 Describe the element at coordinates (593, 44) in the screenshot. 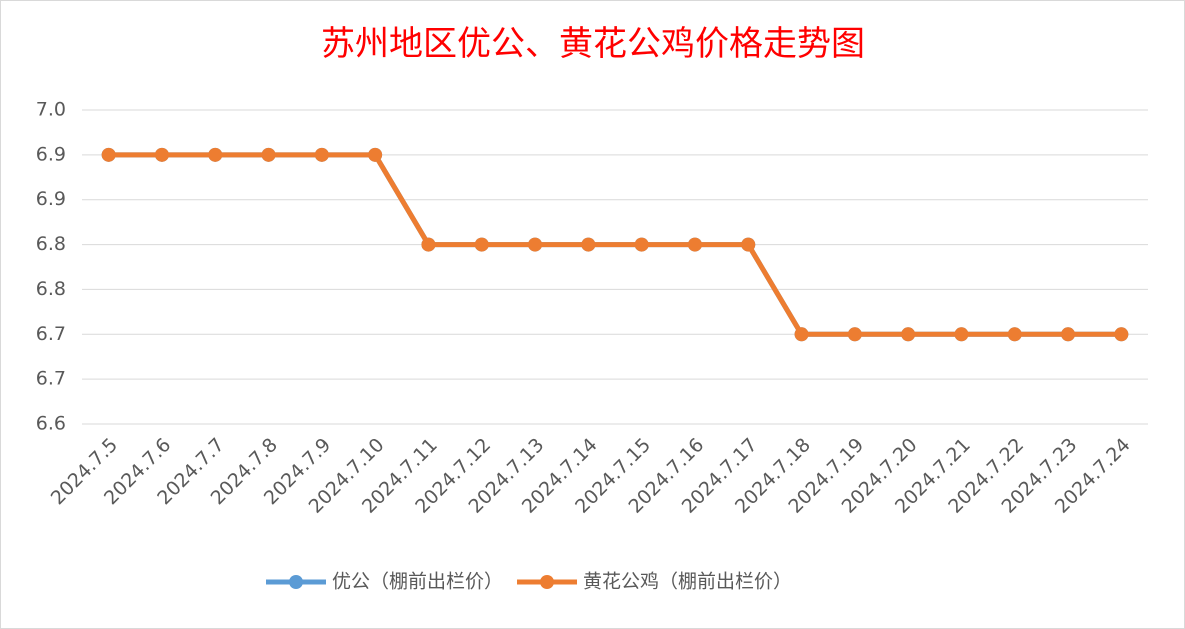

I see `chart-title: 苏州地区优公、黄花公鸡价格走势图` at that location.